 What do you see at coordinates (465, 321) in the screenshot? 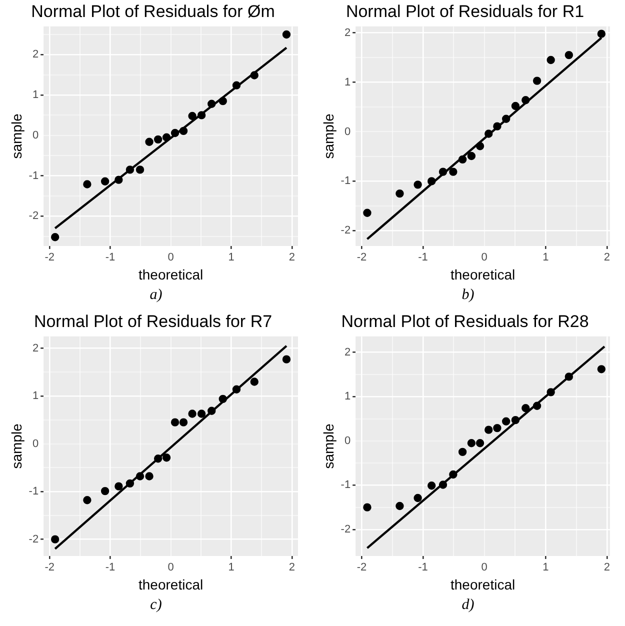
I see `chart-title: Normal Plot of Residuals for R28` at bounding box center [465, 321].